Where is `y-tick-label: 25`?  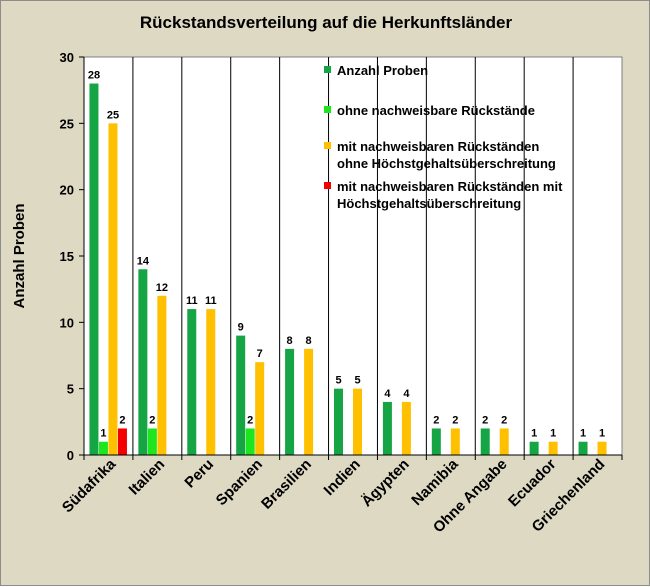
y-tick-label: 25 is located at coordinates (67, 123).